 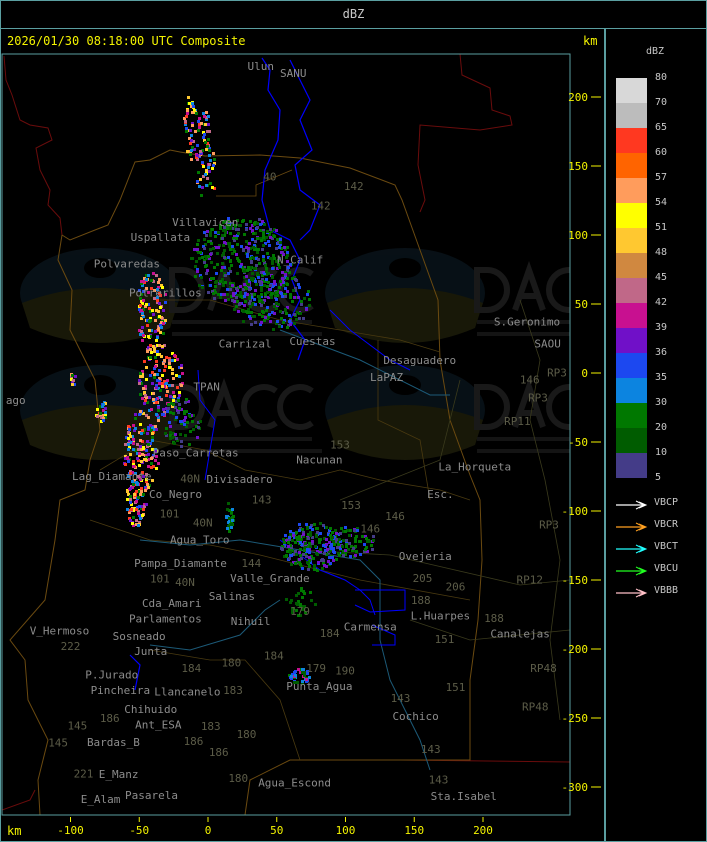 What do you see at coordinates (247, 451) in the screenshot?
I see `watermark-line-bar` at bounding box center [247, 451].